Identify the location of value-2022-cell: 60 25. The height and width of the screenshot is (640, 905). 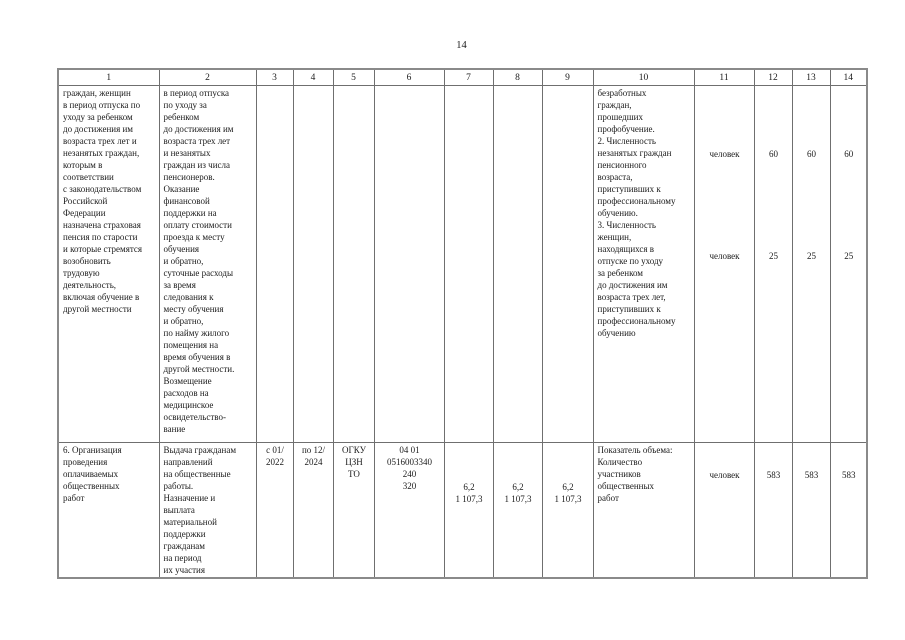
(773, 264).